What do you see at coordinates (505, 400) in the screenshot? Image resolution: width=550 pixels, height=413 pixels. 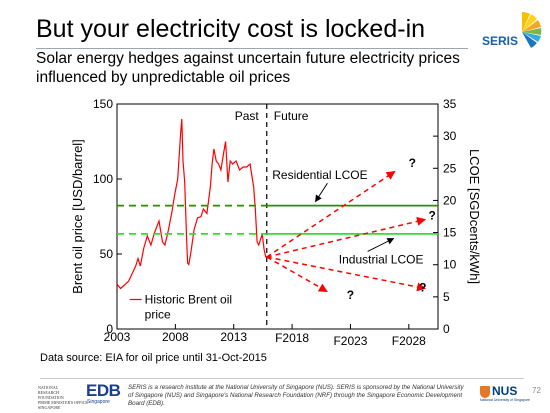 I see `nus-logo-subtext: National University of Singapore` at bounding box center [505, 400].